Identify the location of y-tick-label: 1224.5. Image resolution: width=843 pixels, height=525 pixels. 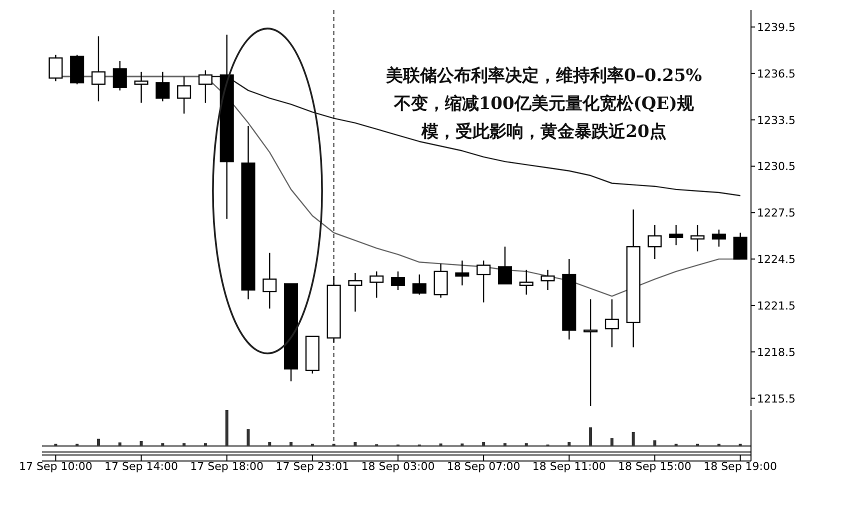
(776, 259).